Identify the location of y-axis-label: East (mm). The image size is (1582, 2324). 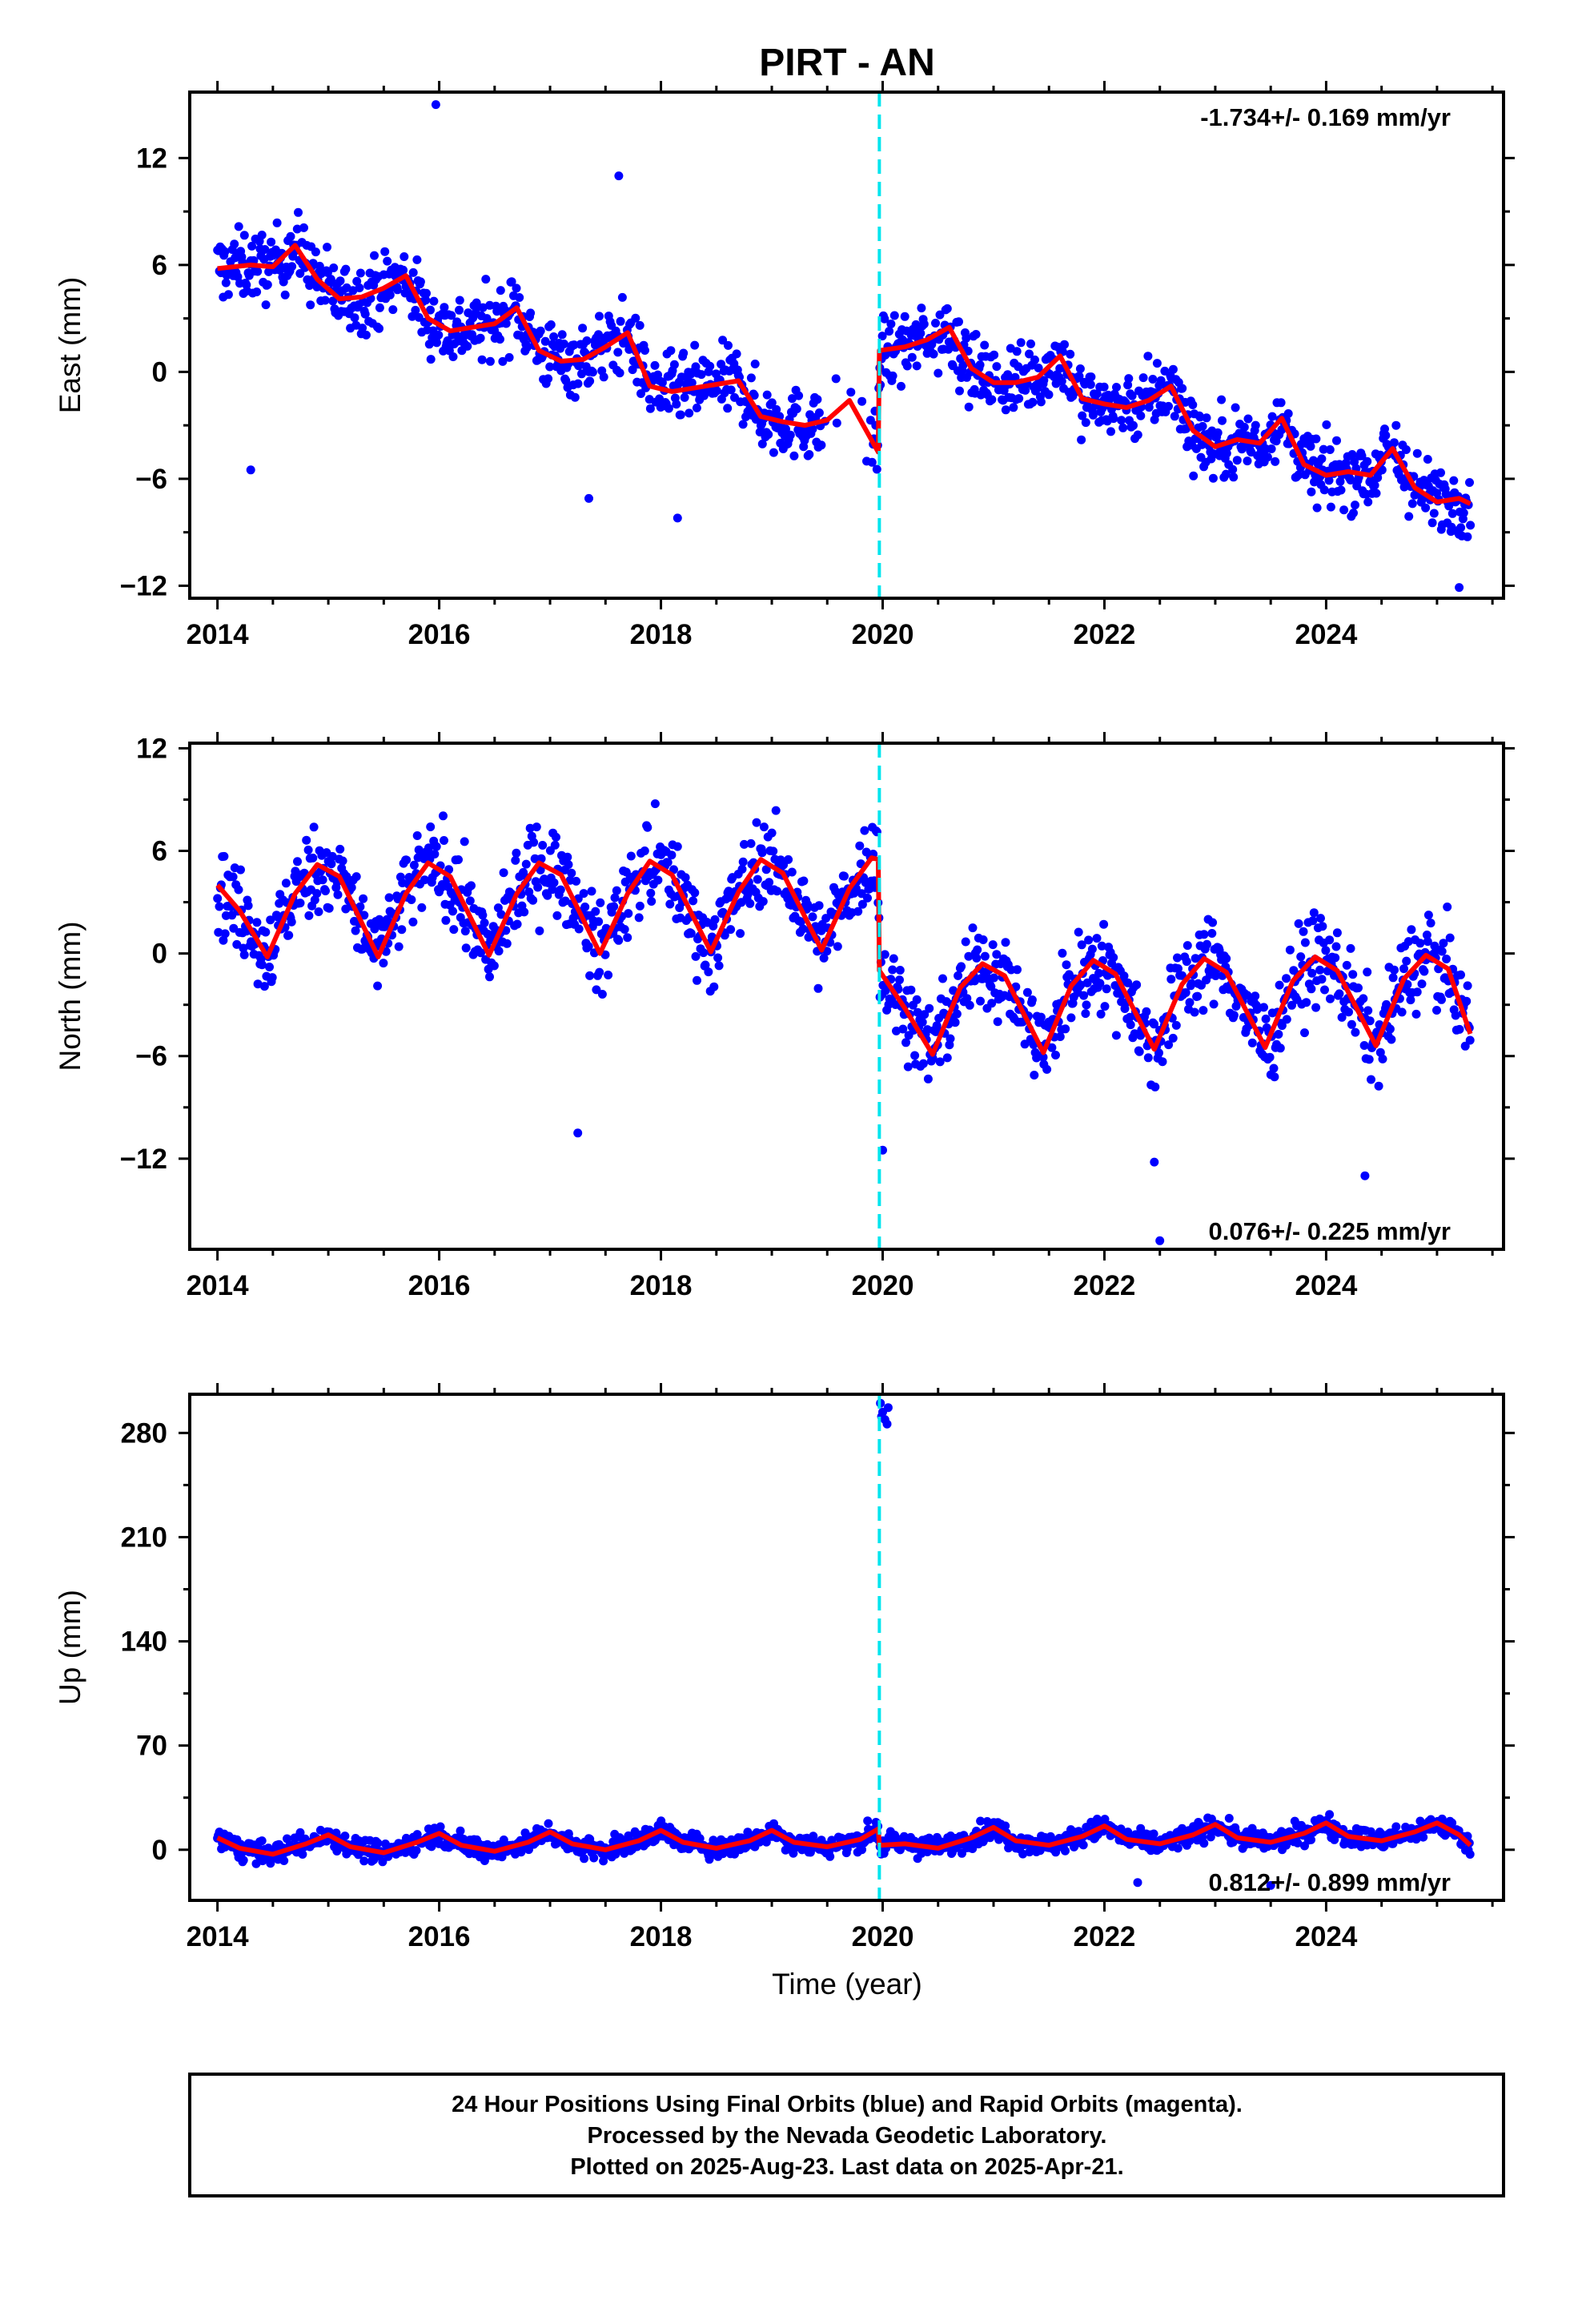
(70, 345).